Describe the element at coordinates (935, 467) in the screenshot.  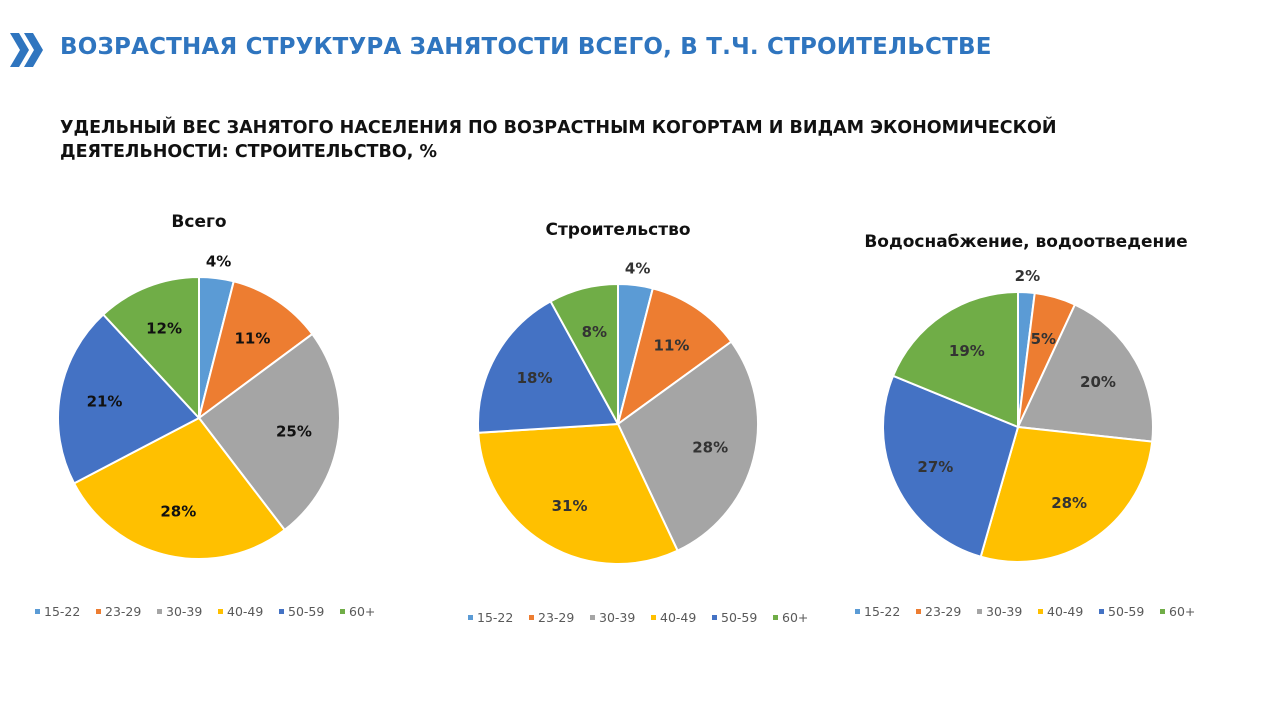
I see `data-label: 27%` at that location.